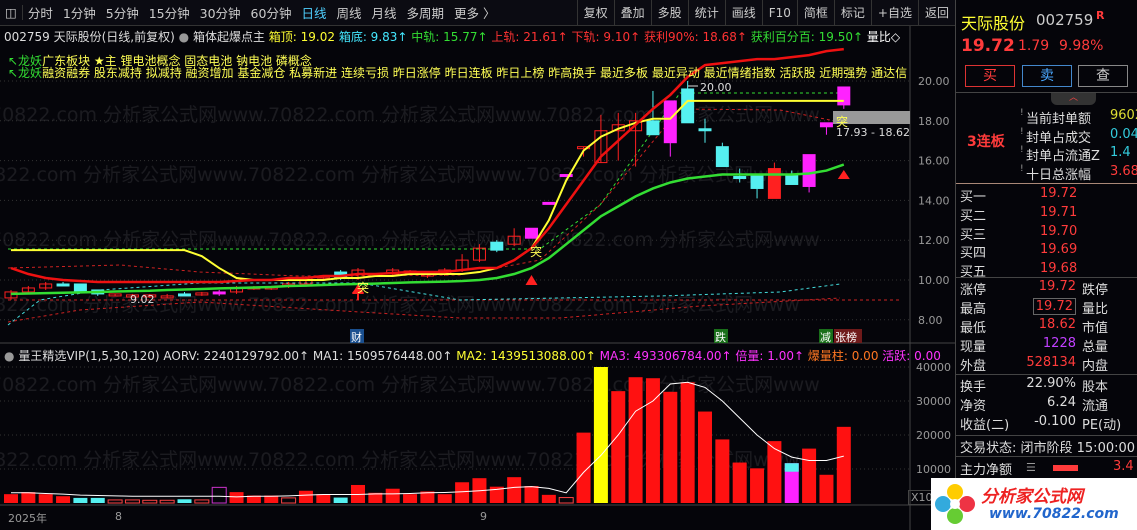  What do you see at coordinates (349, 13) in the screenshot?
I see `period-tab: 周线` at bounding box center [349, 13].